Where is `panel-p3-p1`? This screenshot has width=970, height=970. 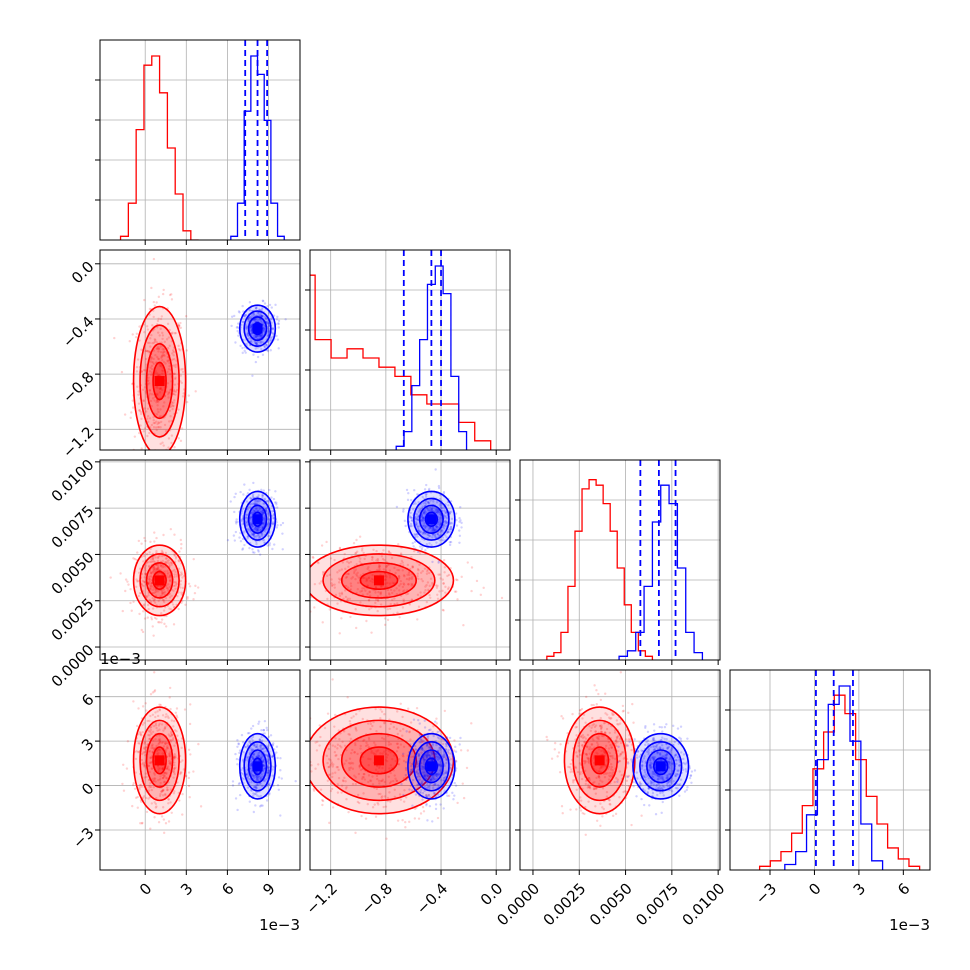 panel-p3-p1 is located at coordinates (410, 770).